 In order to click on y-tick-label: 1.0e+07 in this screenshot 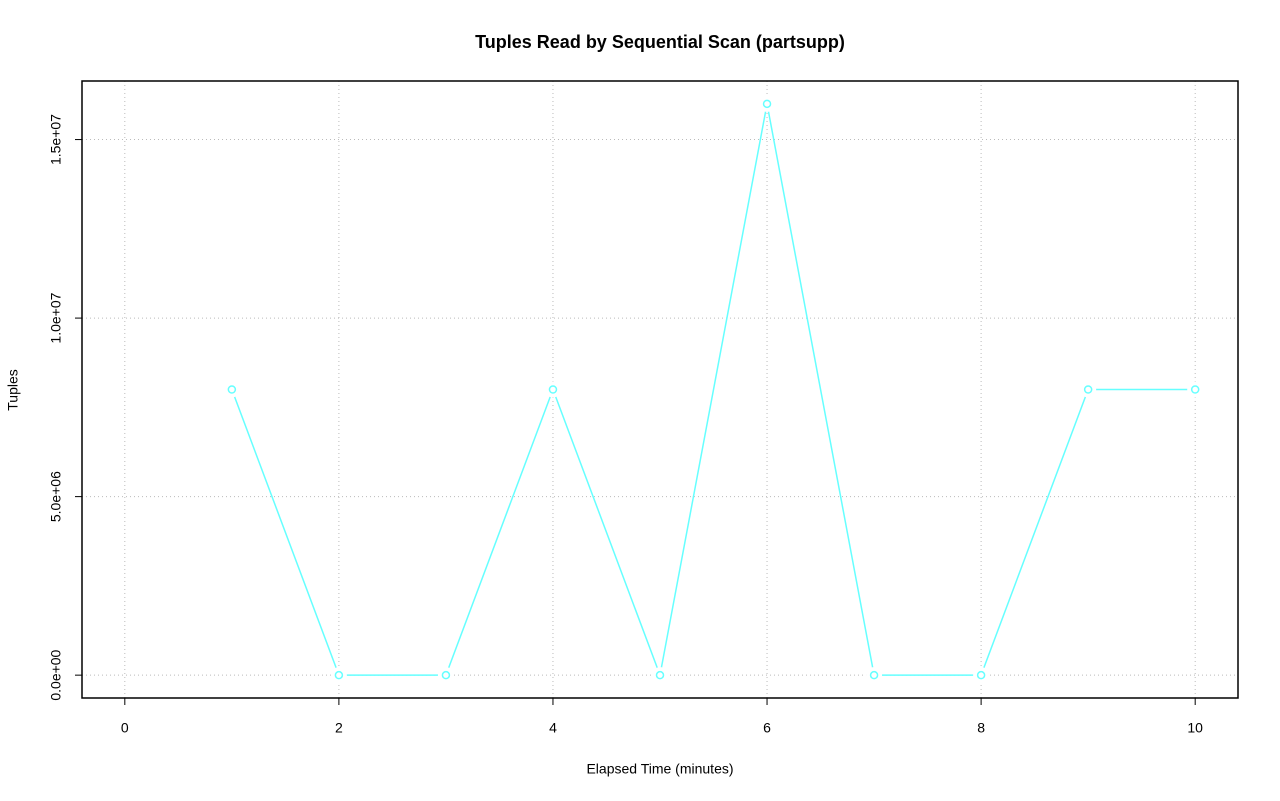, I will do `click(56, 317)`.